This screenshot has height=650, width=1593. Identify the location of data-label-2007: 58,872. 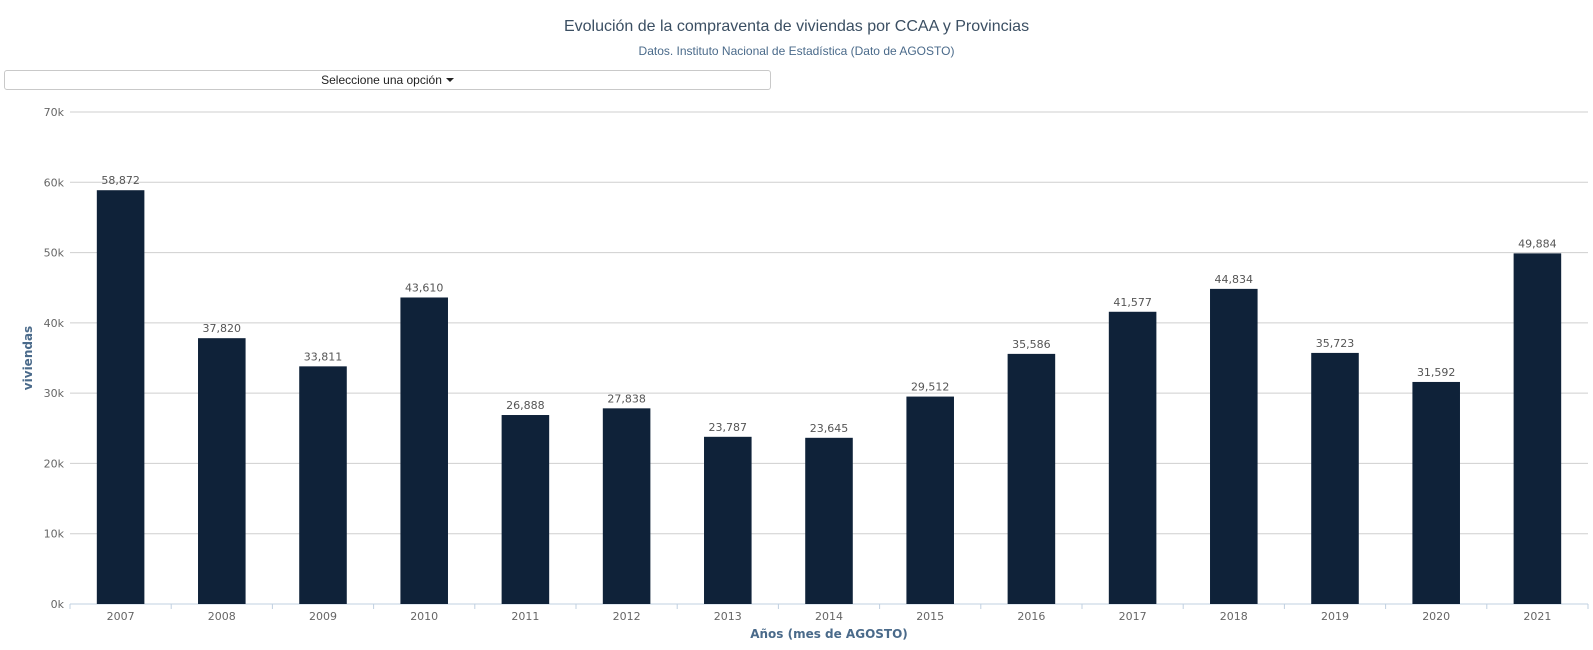
(120, 180).